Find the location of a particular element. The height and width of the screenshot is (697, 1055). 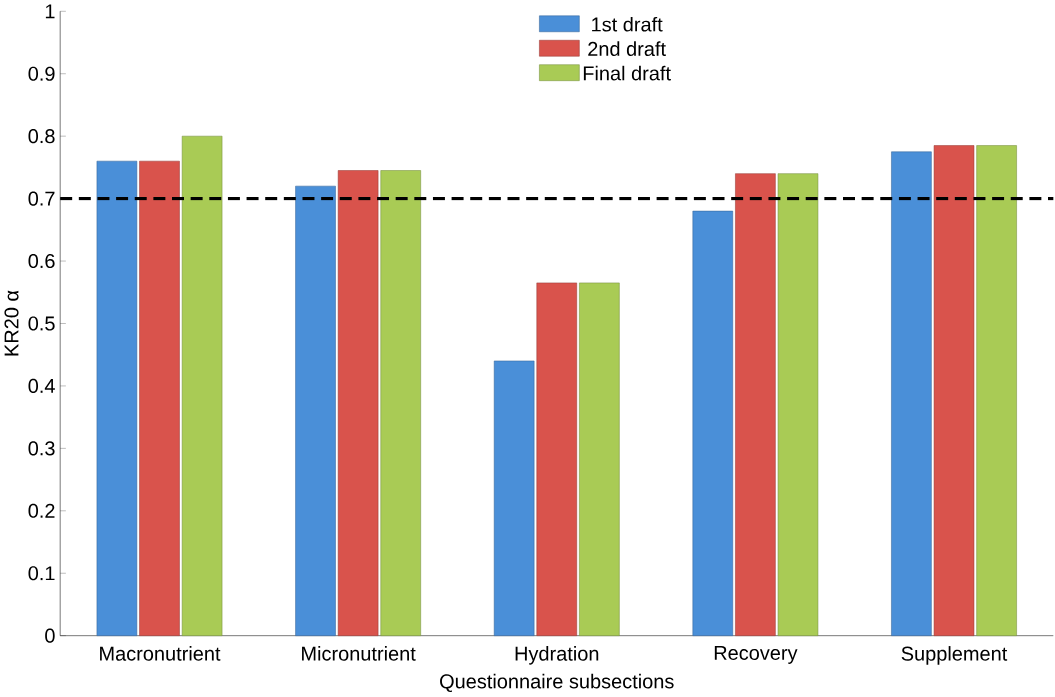

x-tick-label: Recovery is located at coordinates (756, 655).